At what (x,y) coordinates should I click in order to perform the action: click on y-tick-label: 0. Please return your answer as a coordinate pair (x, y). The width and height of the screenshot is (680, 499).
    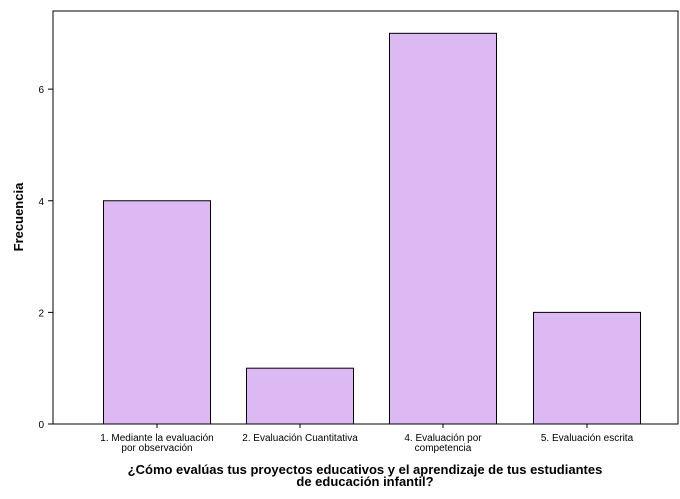
    Looking at the image, I should click on (41, 425).